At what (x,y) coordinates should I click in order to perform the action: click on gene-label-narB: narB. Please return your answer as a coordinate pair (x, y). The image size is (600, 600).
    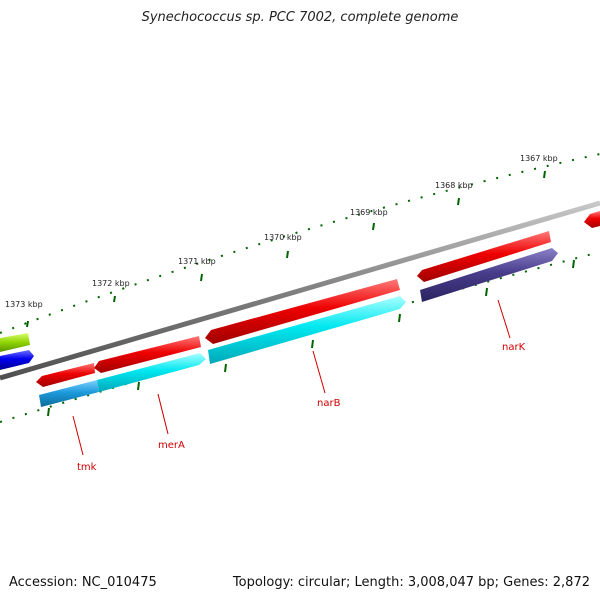
    Looking at the image, I should click on (329, 403).